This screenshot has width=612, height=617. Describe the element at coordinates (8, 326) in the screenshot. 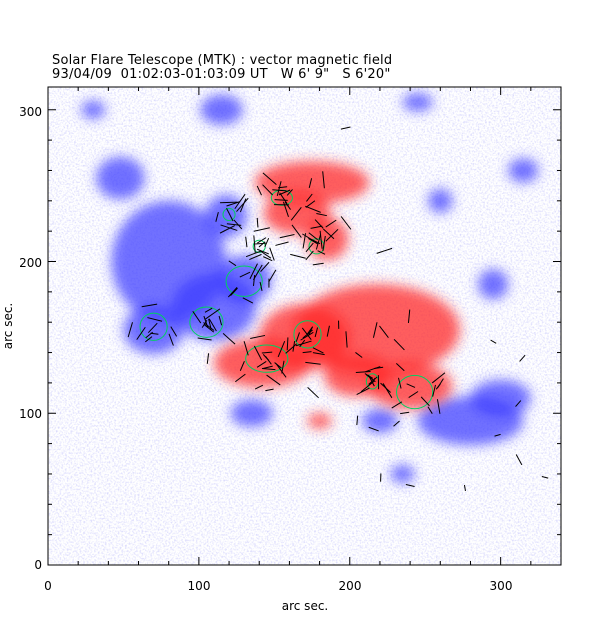

I see `y-axis-title: arc sec.` at that location.